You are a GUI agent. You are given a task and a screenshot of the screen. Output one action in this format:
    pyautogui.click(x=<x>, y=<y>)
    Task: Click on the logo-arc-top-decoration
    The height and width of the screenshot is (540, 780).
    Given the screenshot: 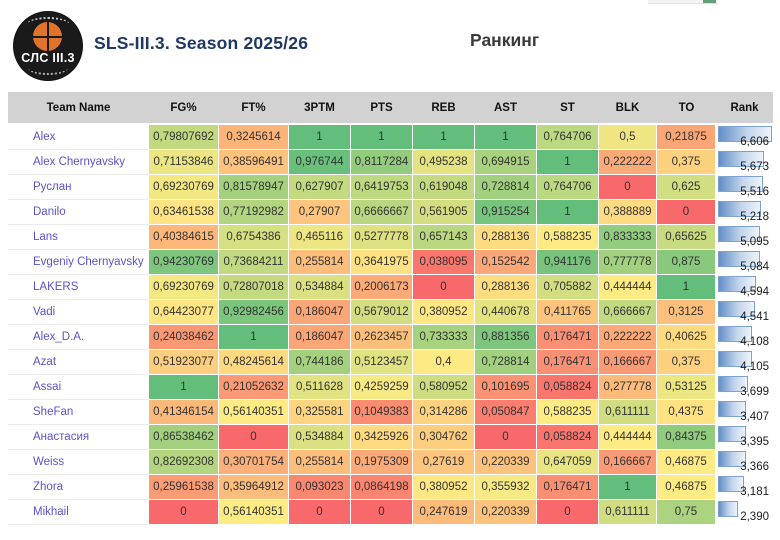 What is the action you would take?
    pyautogui.click(x=48, y=25)
    